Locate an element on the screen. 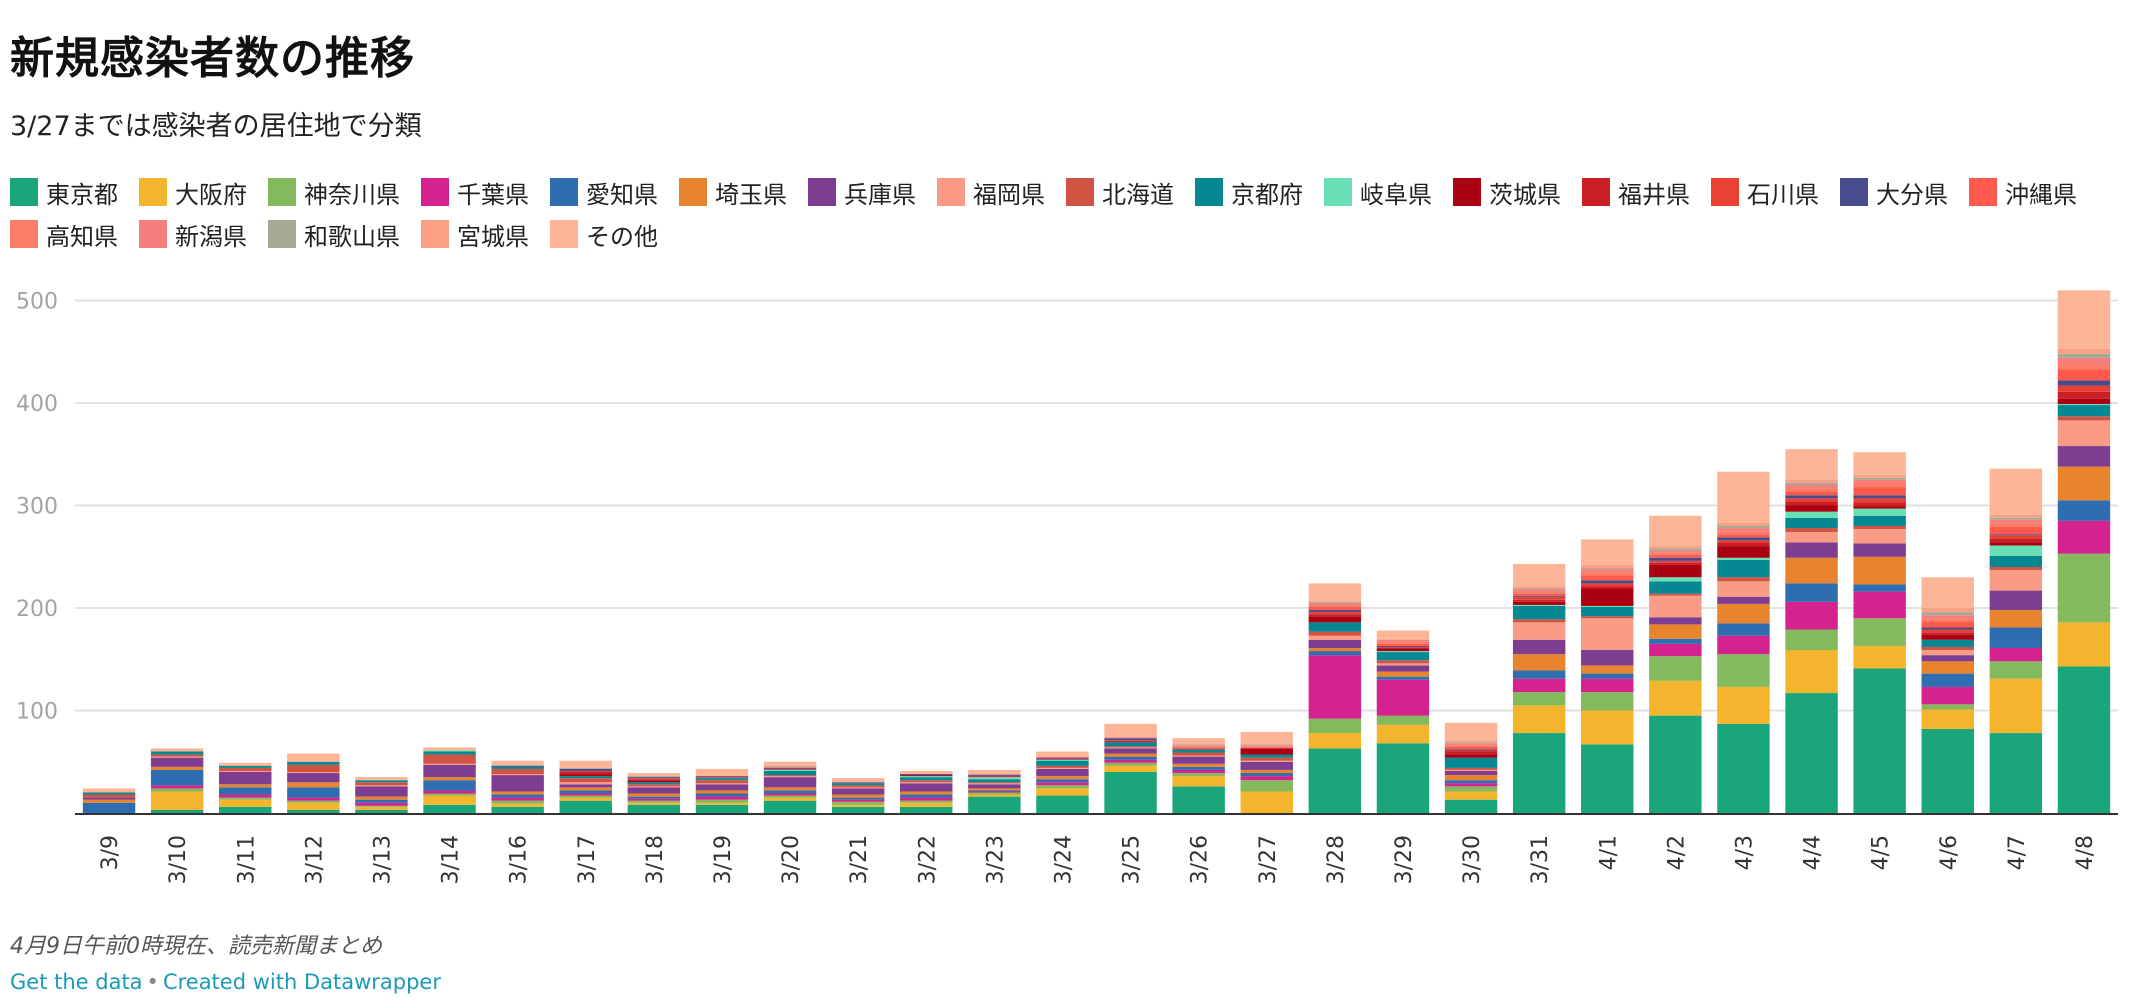 The image size is (2130, 1008). legend-label: 東京都 is located at coordinates (82, 194).